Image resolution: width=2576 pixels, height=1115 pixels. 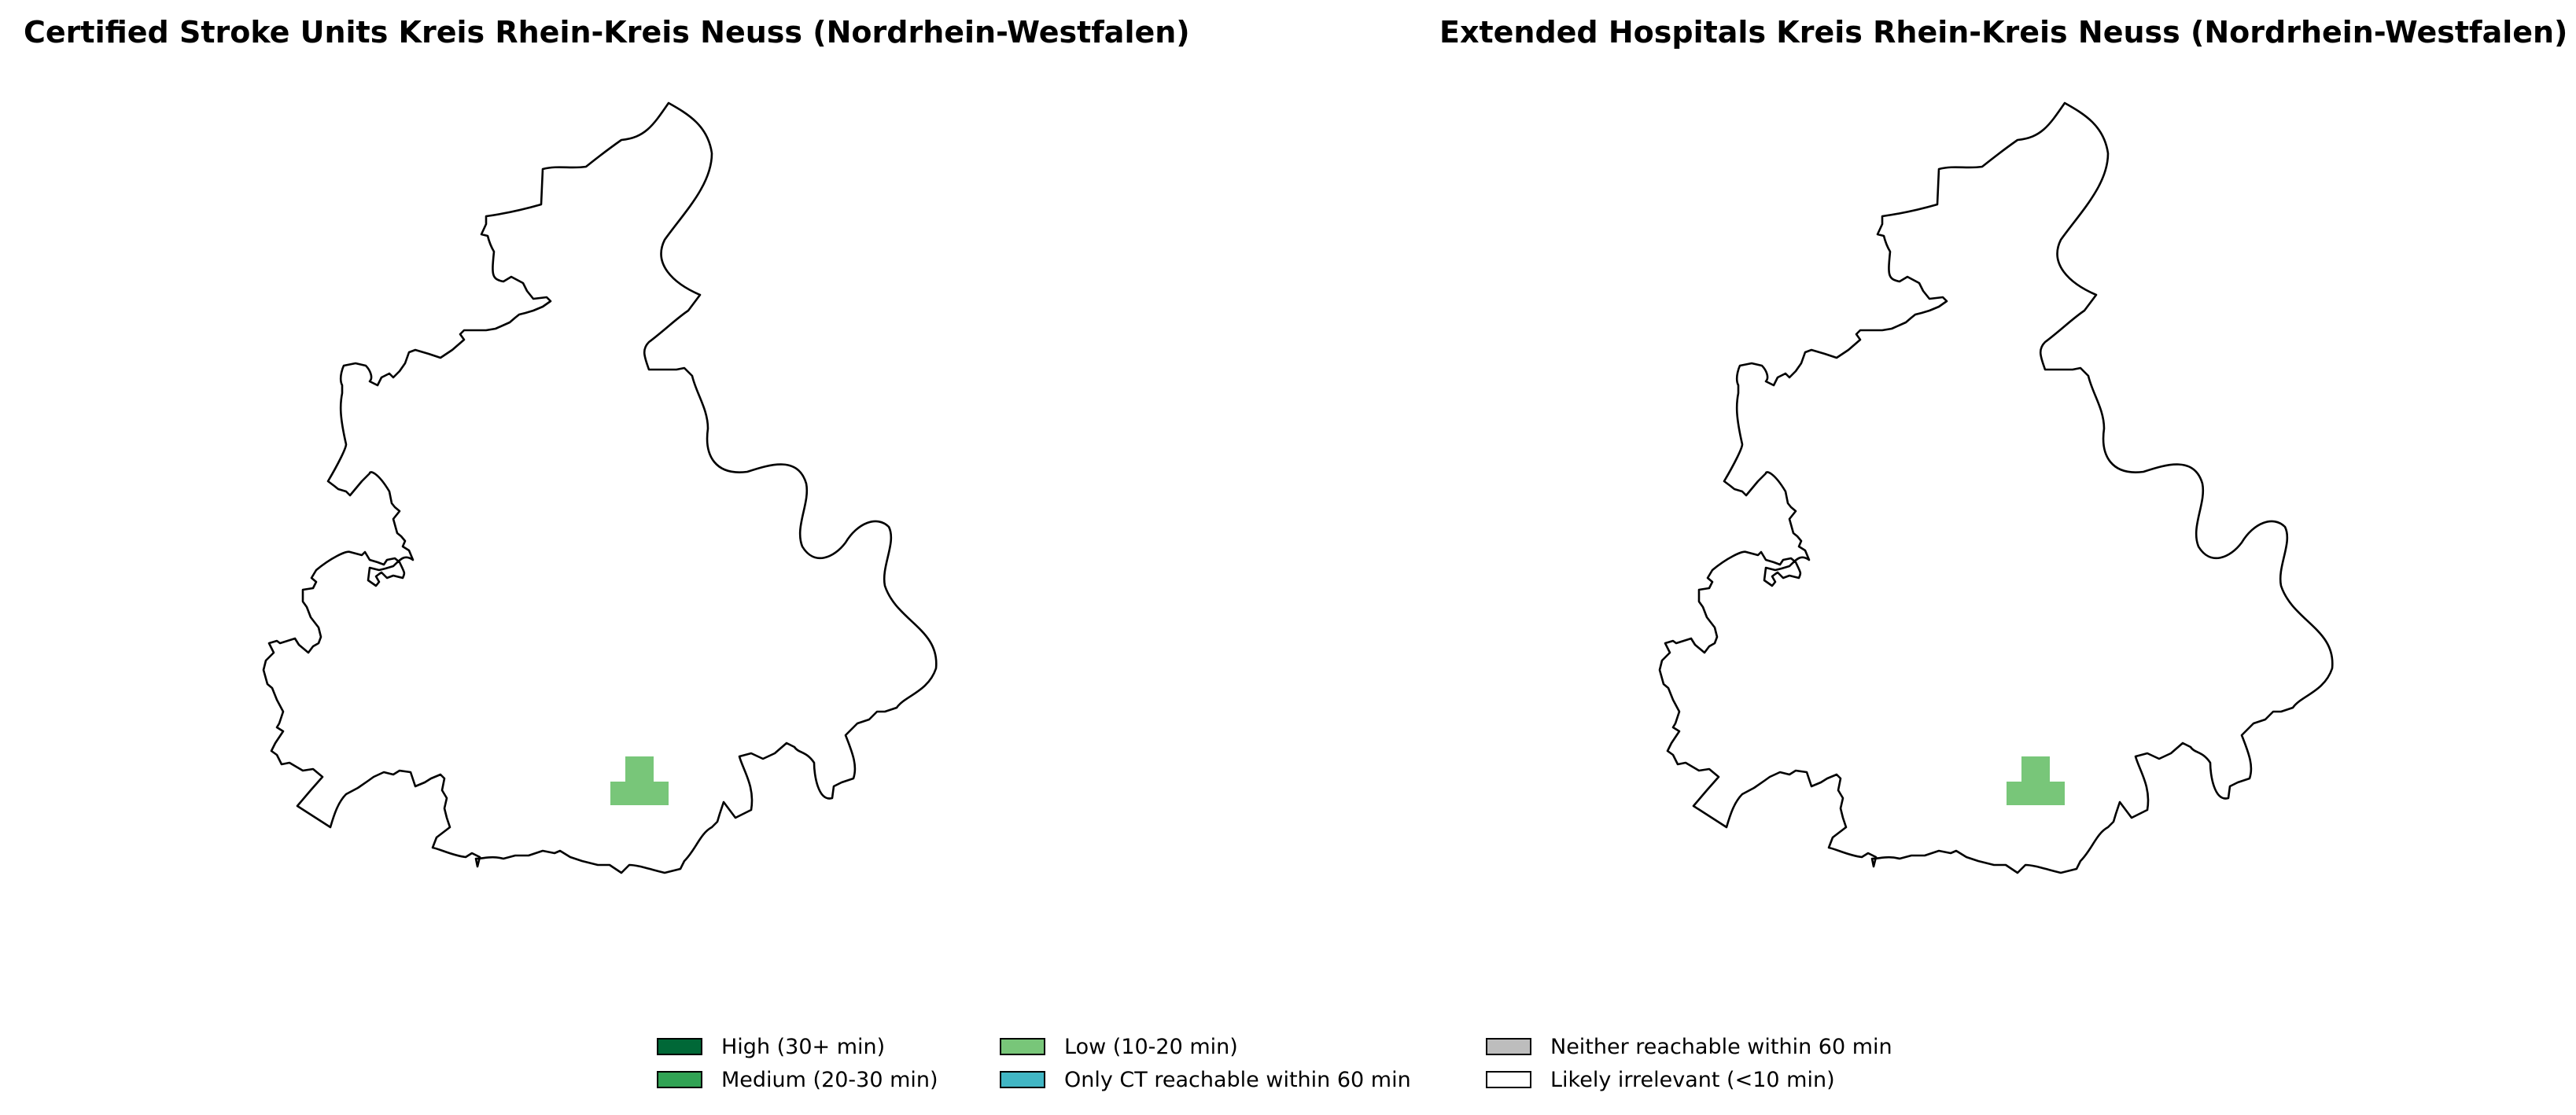 I want to click on legend-item-ct-only: Only CT reachable within 60 min, so click(x=1205, y=1079).